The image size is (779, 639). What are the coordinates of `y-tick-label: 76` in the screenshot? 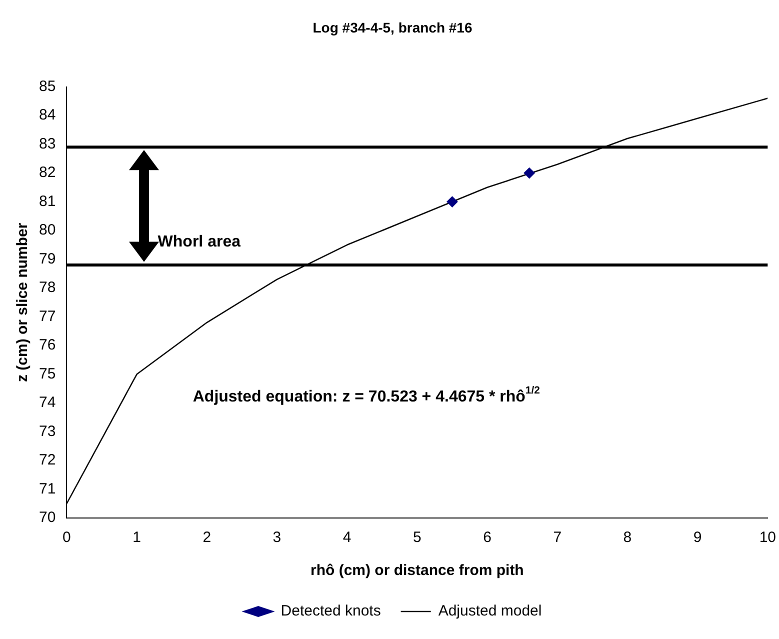 It's located at (47, 345).